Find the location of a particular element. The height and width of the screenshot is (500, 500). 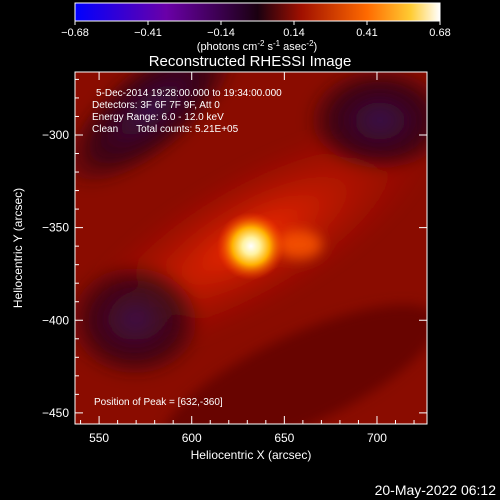

peak-source is located at coordinates (251, 246).